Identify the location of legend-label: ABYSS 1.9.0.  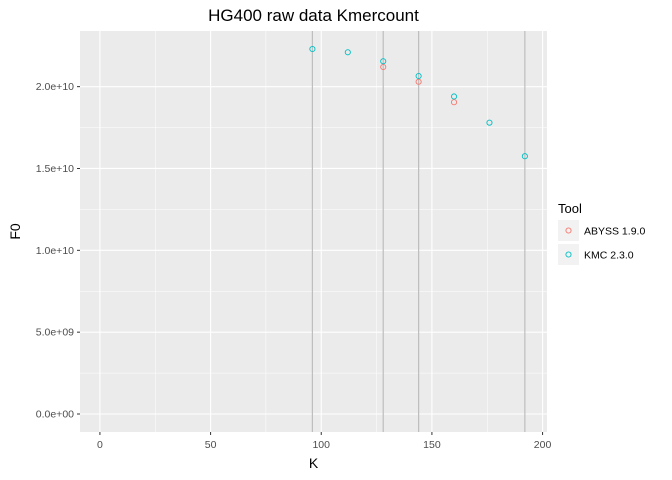
(614, 232).